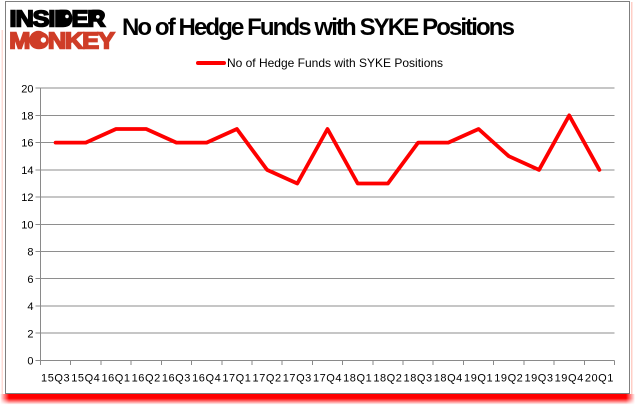 This screenshot has height=405, width=635. I want to click on svg-text: 16Q3, so click(176, 379).